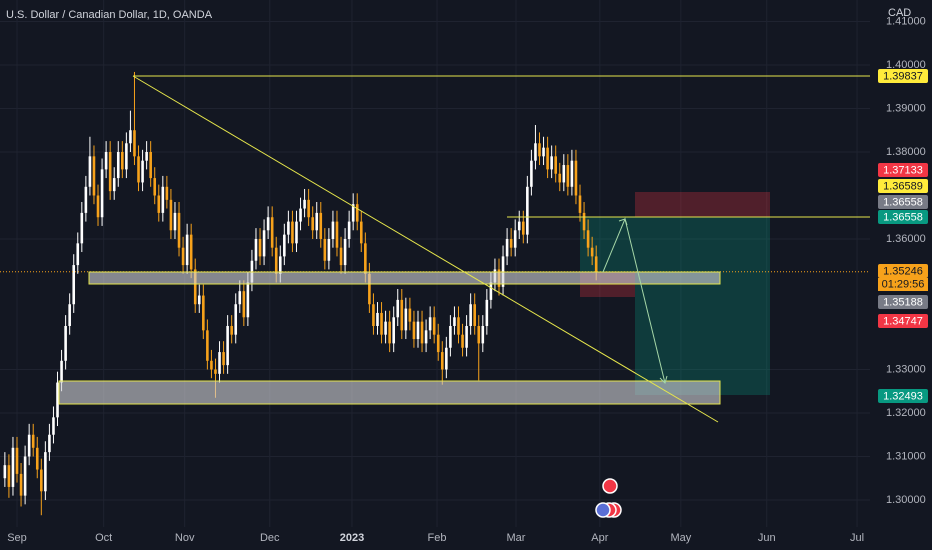 Image resolution: width=932 pixels, height=550 pixels. Describe the element at coordinates (906, 65) in the screenshot. I see `y-tick-label: 1.40000` at that location.